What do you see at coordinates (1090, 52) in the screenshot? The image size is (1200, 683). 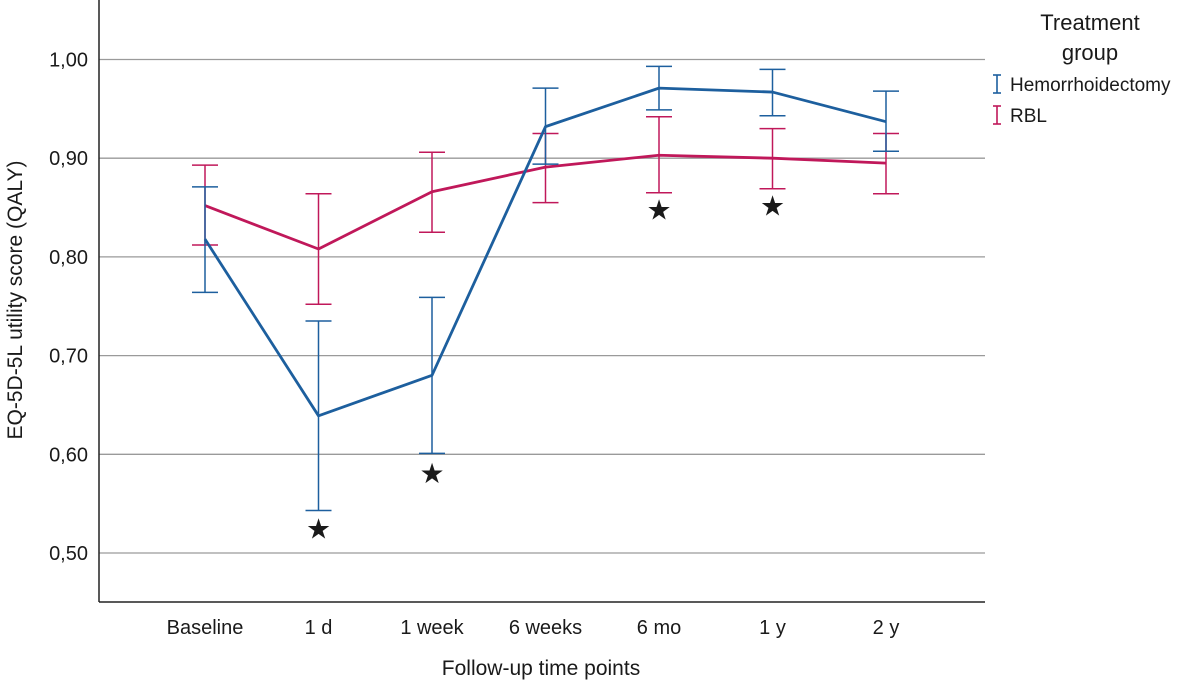 I see `legend-title-line2: group` at bounding box center [1090, 52].